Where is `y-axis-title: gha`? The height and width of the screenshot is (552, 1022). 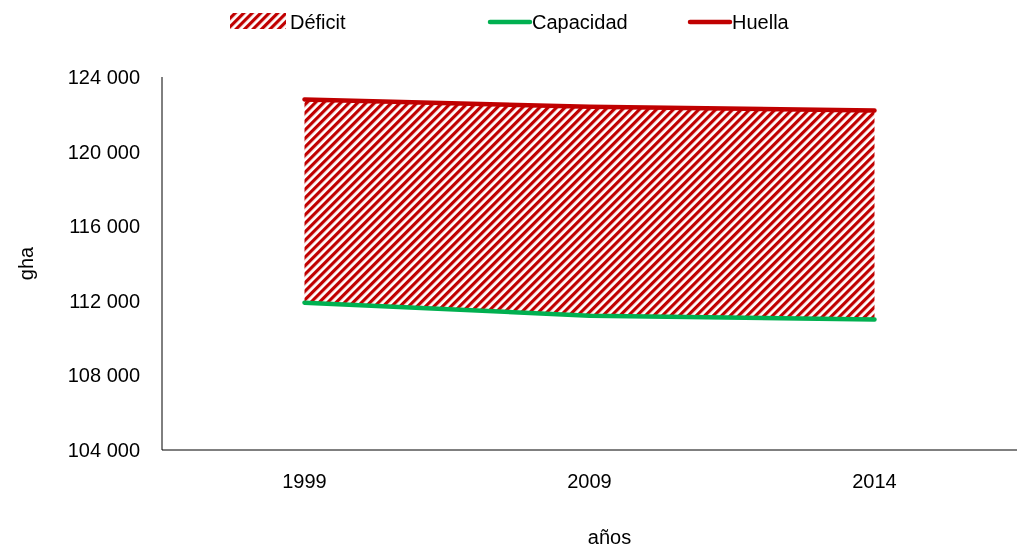 y-axis-title: gha is located at coordinates (26, 263).